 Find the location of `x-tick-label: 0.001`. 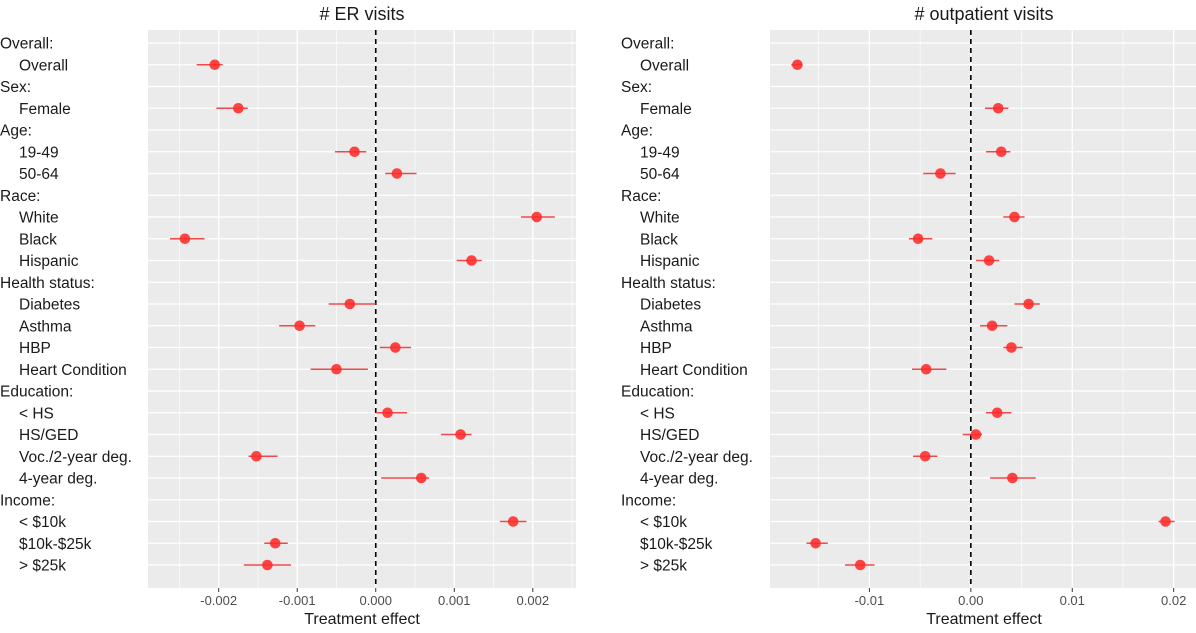

x-tick-label: 0.001 is located at coordinates (454, 600).